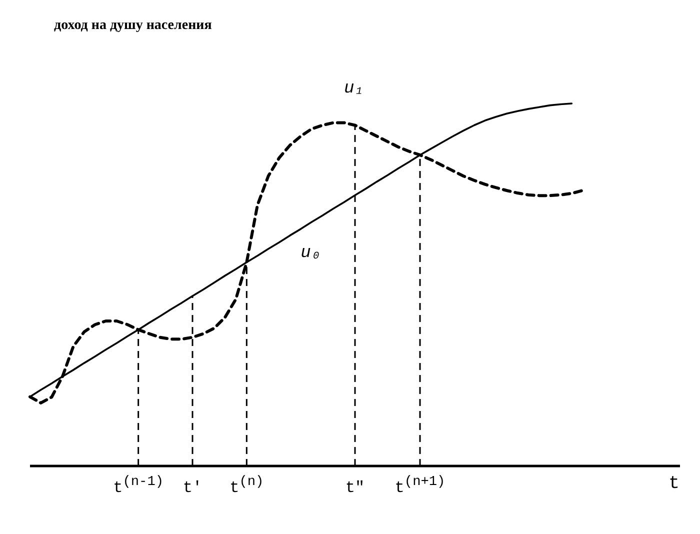  I want to click on x-tick-label: t$^{(n)}$, so click(247, 485).